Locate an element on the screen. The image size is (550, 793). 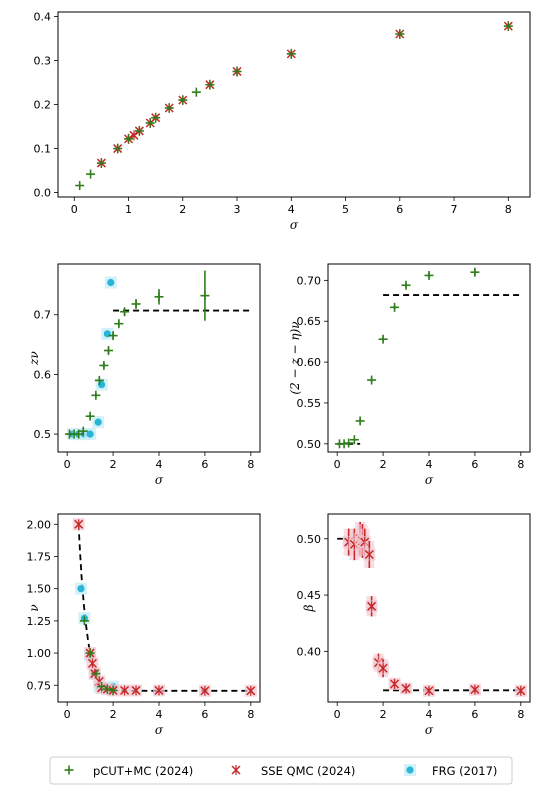
x-tick-label: 7 is located at coordinates (454, 209).